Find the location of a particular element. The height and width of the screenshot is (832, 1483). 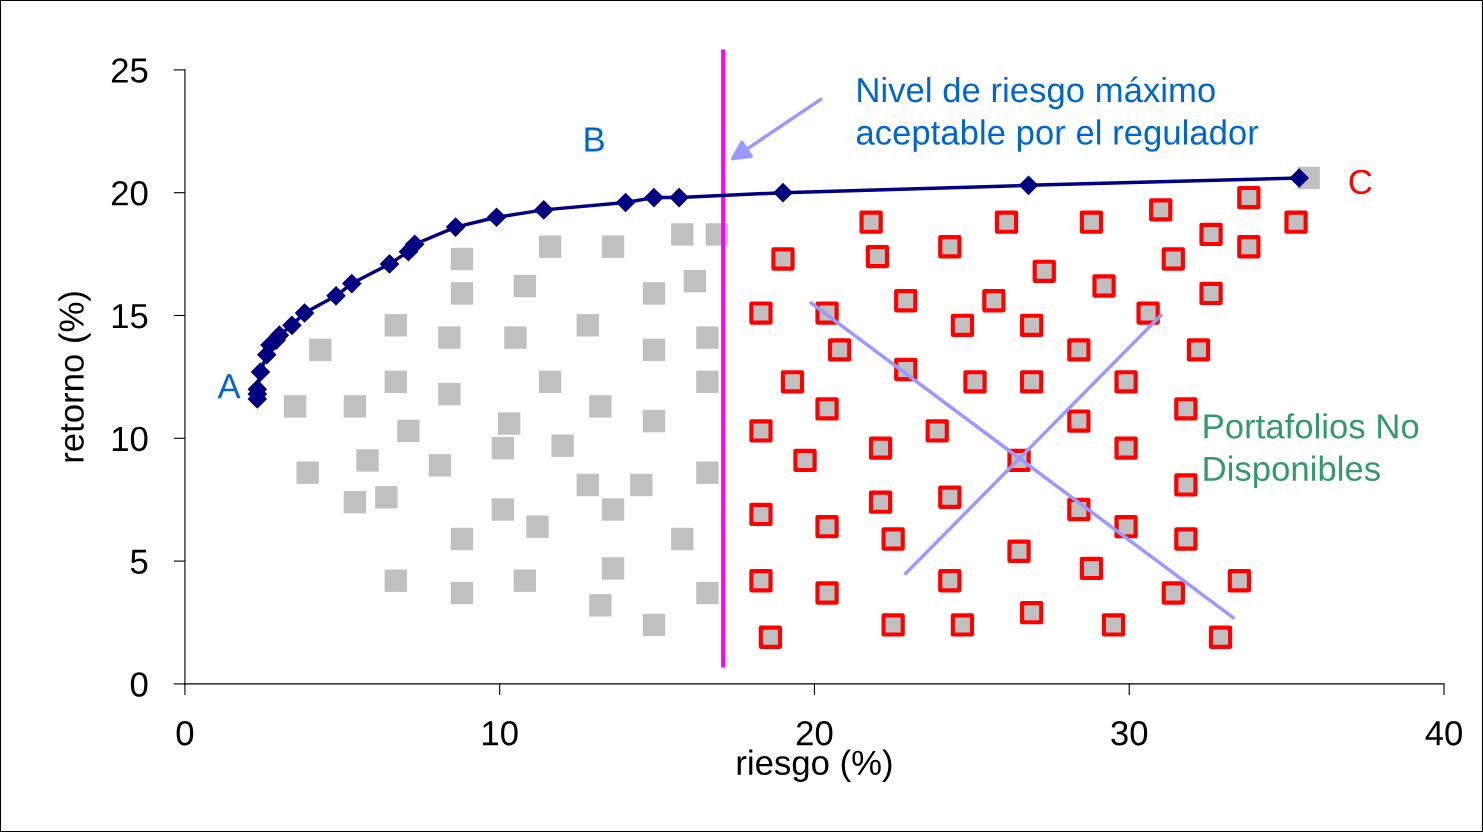

y-tick-label: 15 is located at coordinates (130, 316).